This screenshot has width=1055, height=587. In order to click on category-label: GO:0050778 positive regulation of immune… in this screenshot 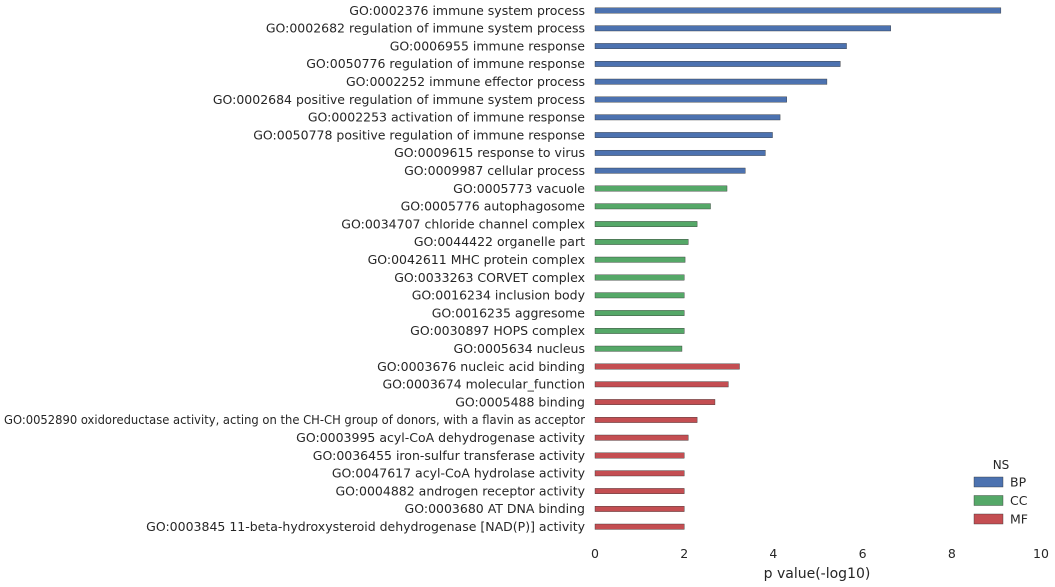, I will do `click(419, 134)`.